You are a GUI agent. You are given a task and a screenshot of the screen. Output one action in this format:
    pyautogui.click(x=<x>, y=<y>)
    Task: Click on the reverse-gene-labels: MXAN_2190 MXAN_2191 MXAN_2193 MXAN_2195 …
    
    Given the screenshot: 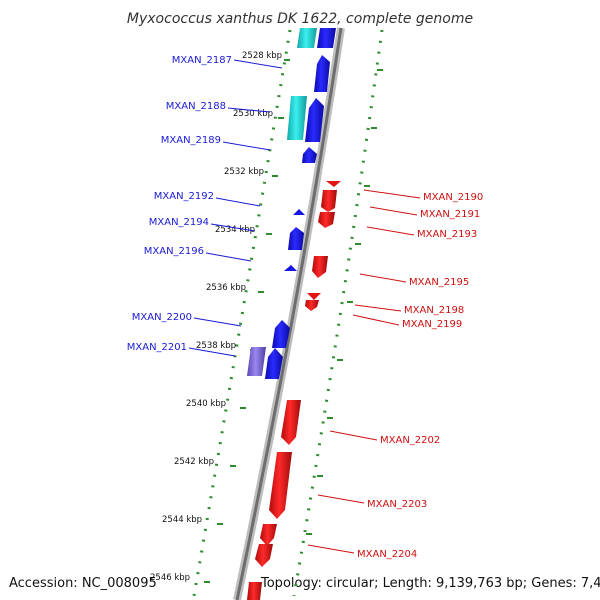 What is the action you would take?
    pyautogui.click(x=420, y=376)
    